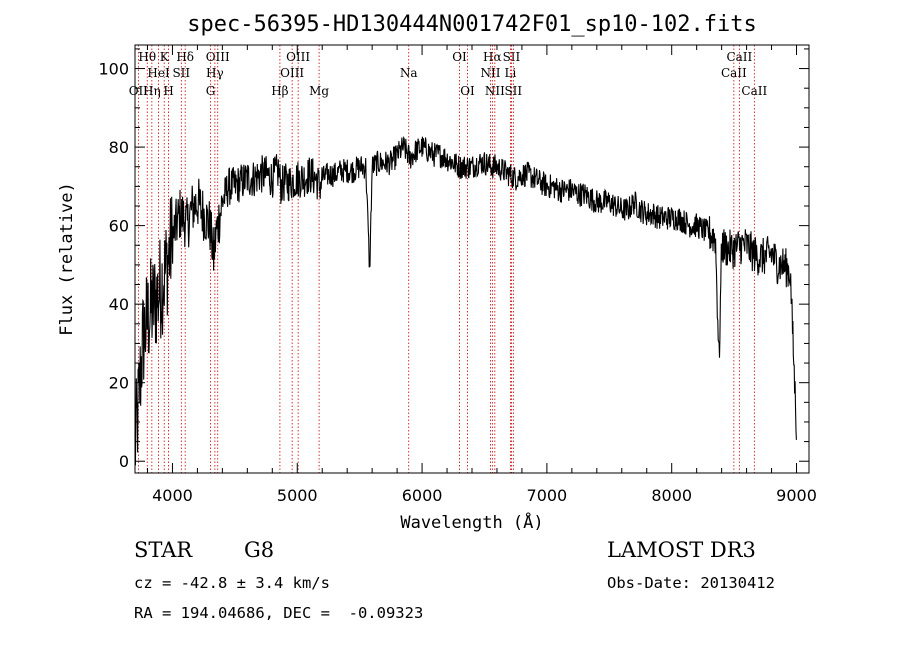 The height and width of the screenshot is (649, 900). I want to click on x-tick-label: 6000, so click(422, 495).